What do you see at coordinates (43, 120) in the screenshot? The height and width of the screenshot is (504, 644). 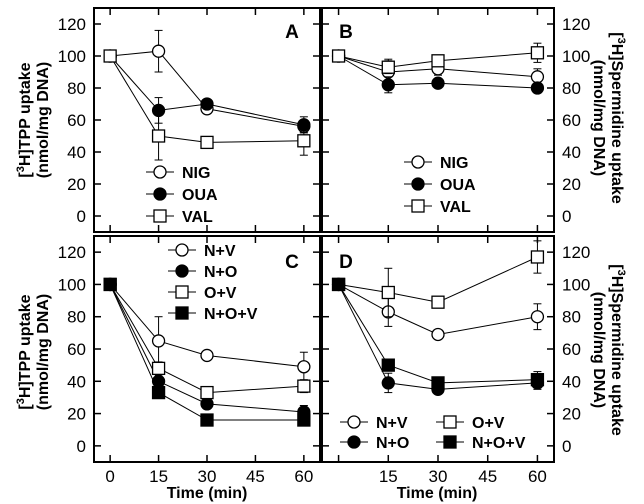 I see `ylabel-left-top-unit: (nmol/mg DNA)` at bounding box center [43, 120].